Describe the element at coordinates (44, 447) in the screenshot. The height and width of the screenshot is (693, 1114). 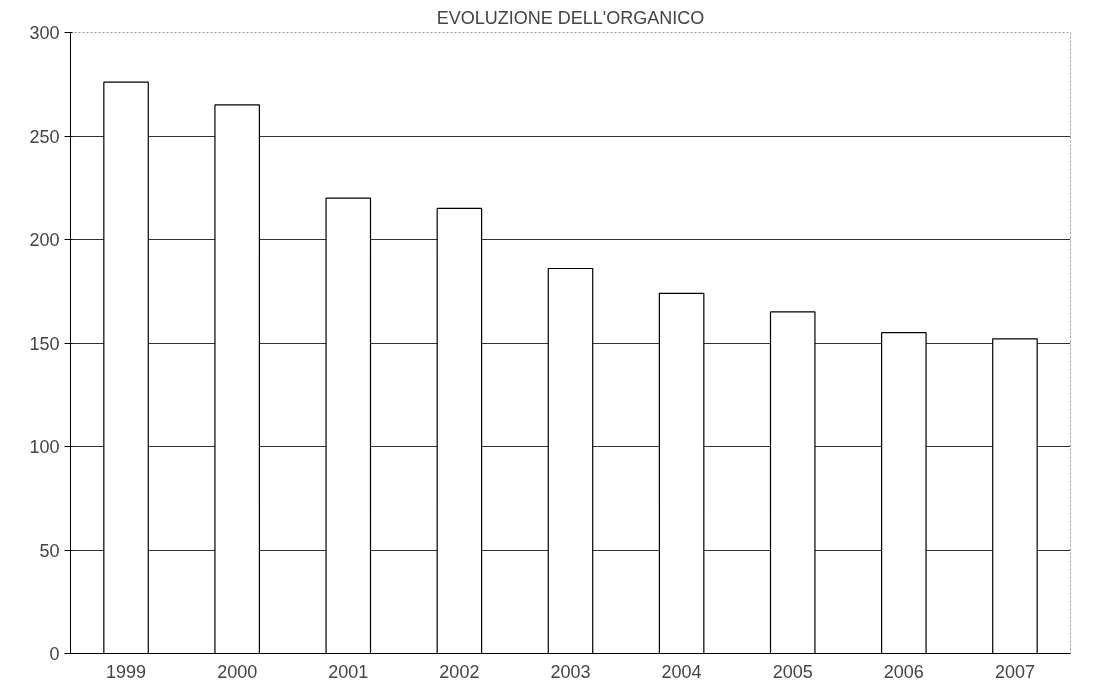
I see `y-tick-label: 100` at that location.